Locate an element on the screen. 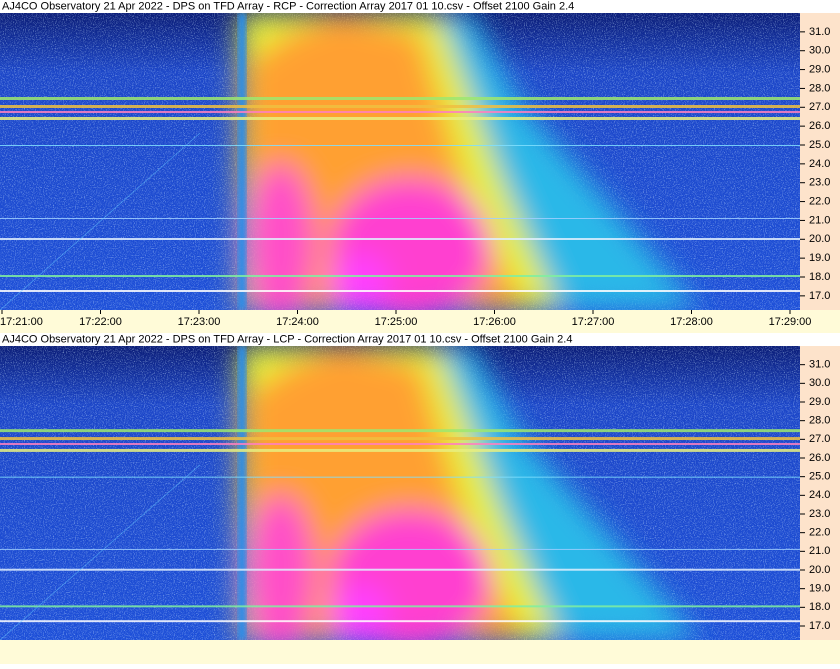 The height and width of the screenshot is (669, 840). x-tick-label: 17:22:00 is located at coordinates (100, 322).